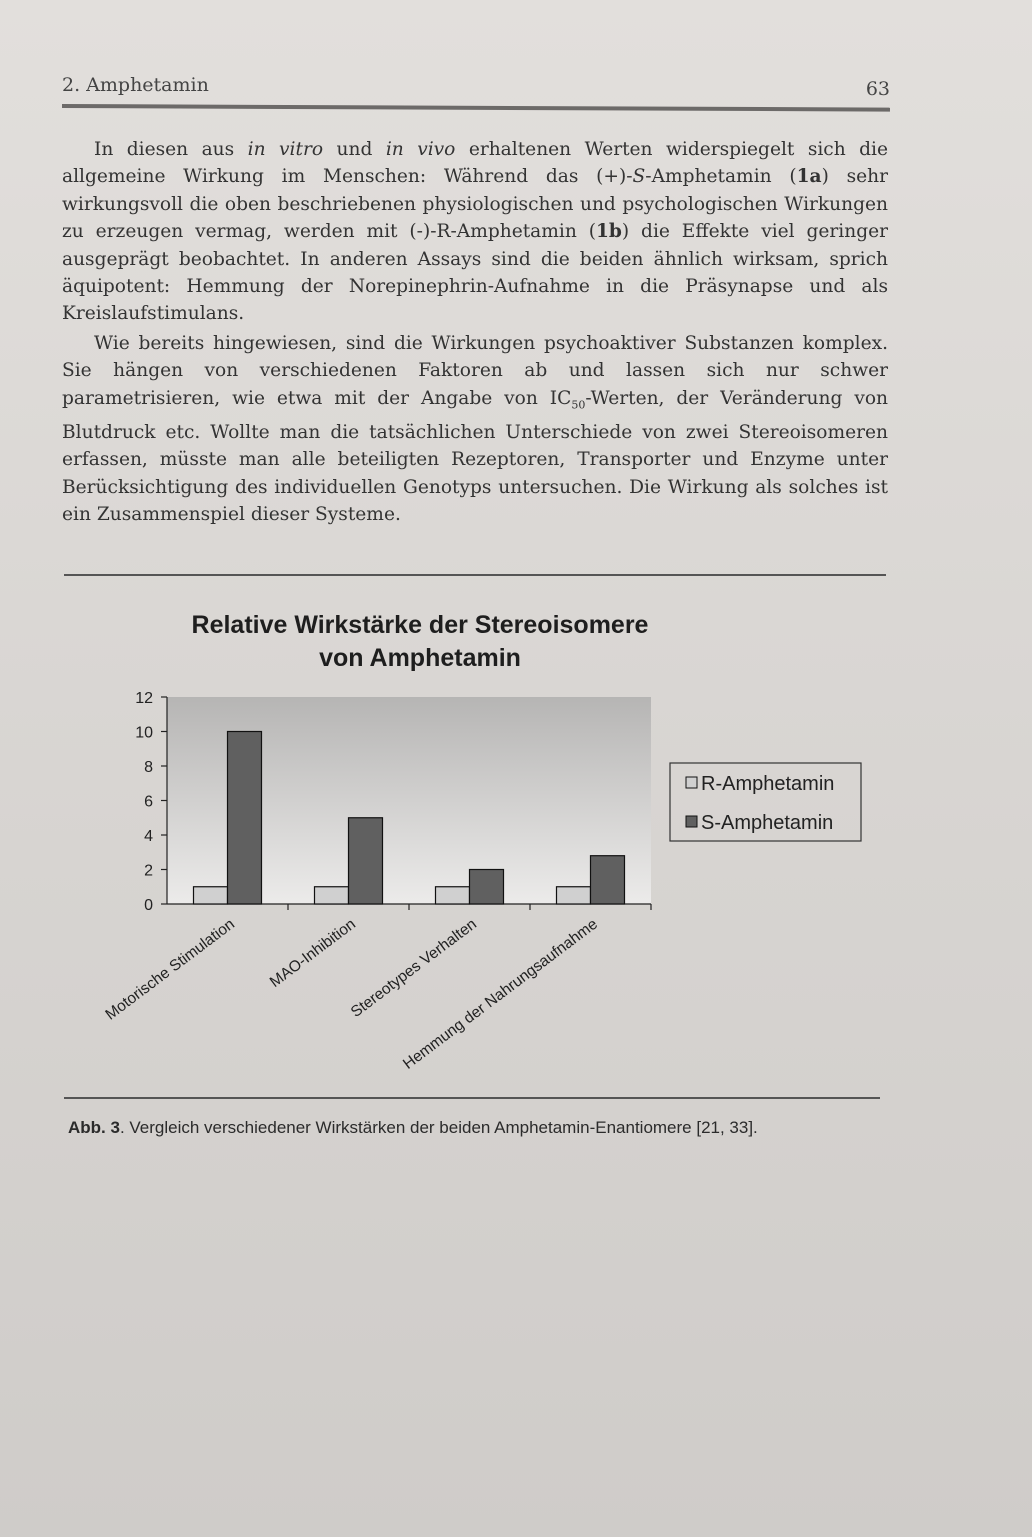 The height and width of the screenshot is (1537, 1032). What do you see at coordinates (639, 177) in the screenshot?
I see `p1-s-label: S` at bounding box center [639, 177].